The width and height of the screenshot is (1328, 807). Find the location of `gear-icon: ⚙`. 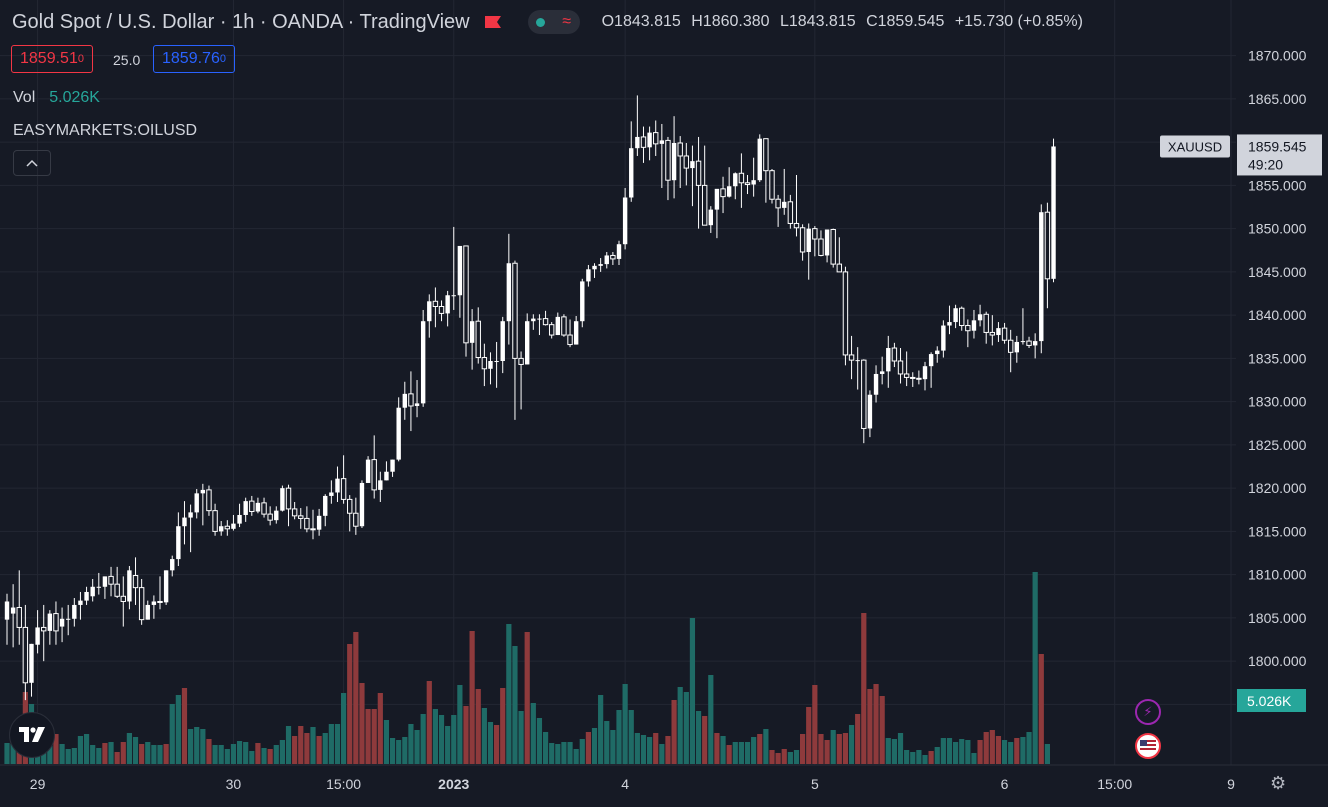

gear-icon: ⚙ is located at coordinates (1278, 783).